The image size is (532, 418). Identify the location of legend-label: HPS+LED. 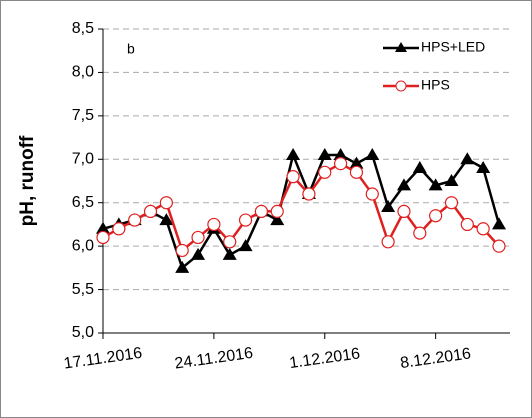
(453, 47).